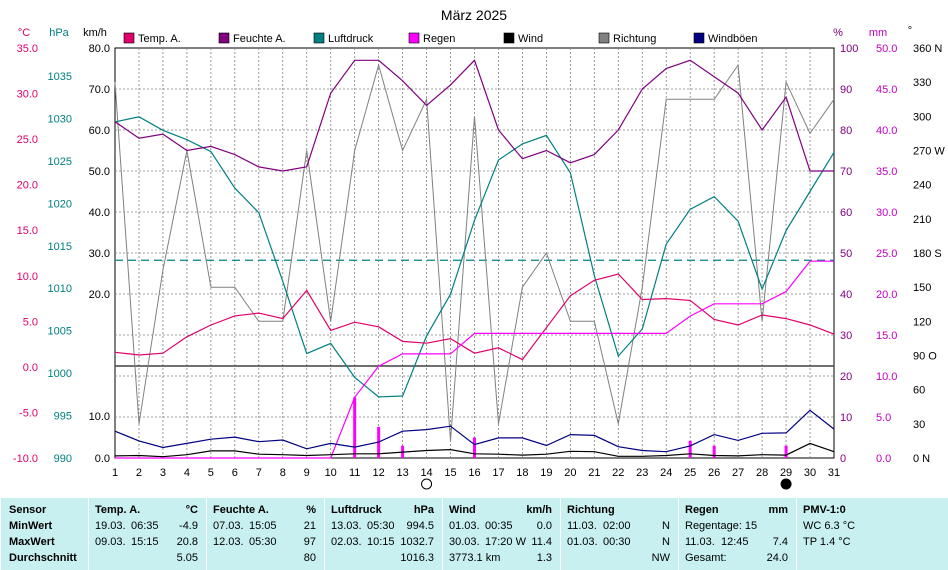 Image resolution: width=948 pixels, height=570 pixels. Describe the element at coordinates (187, 542) in the screenshot. I see `stats-temp-max-val: 20.8` at that location.